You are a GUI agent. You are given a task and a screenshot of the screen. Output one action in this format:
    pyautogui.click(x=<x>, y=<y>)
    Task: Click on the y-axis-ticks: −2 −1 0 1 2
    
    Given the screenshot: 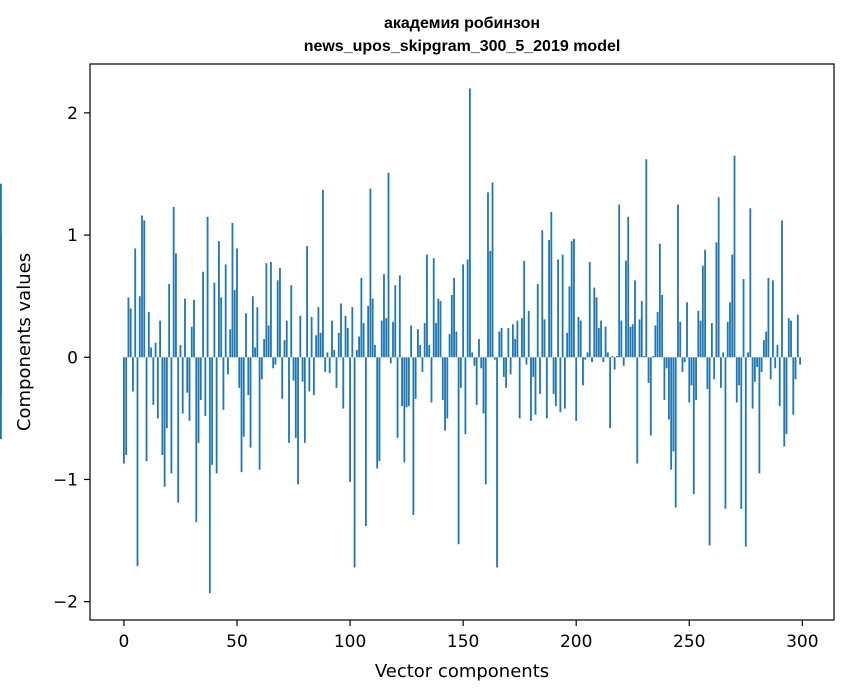 What is the action you would take?
    pyautogui.click(x=71, y=358)
    